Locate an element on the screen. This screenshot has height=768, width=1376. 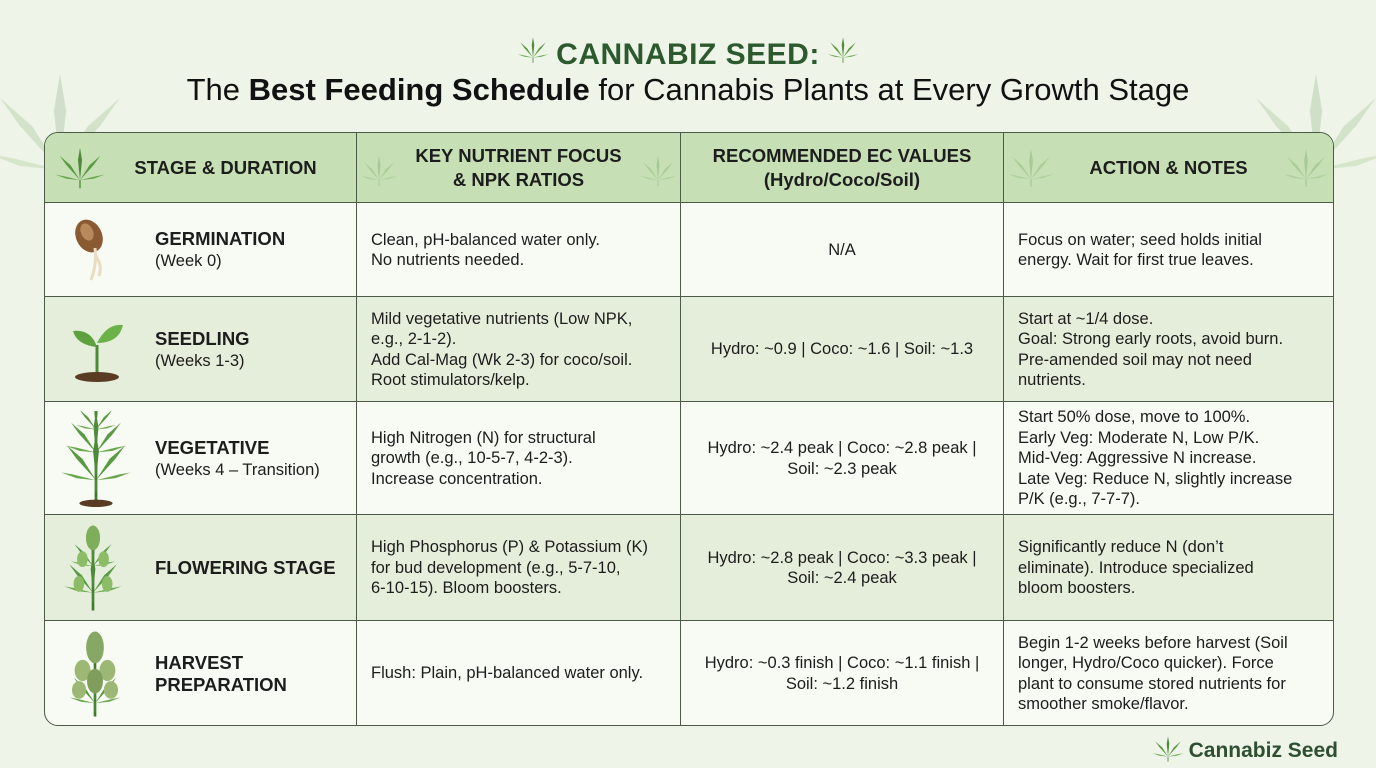
vegetative-plant-icon is located at coordinates (96, 458).